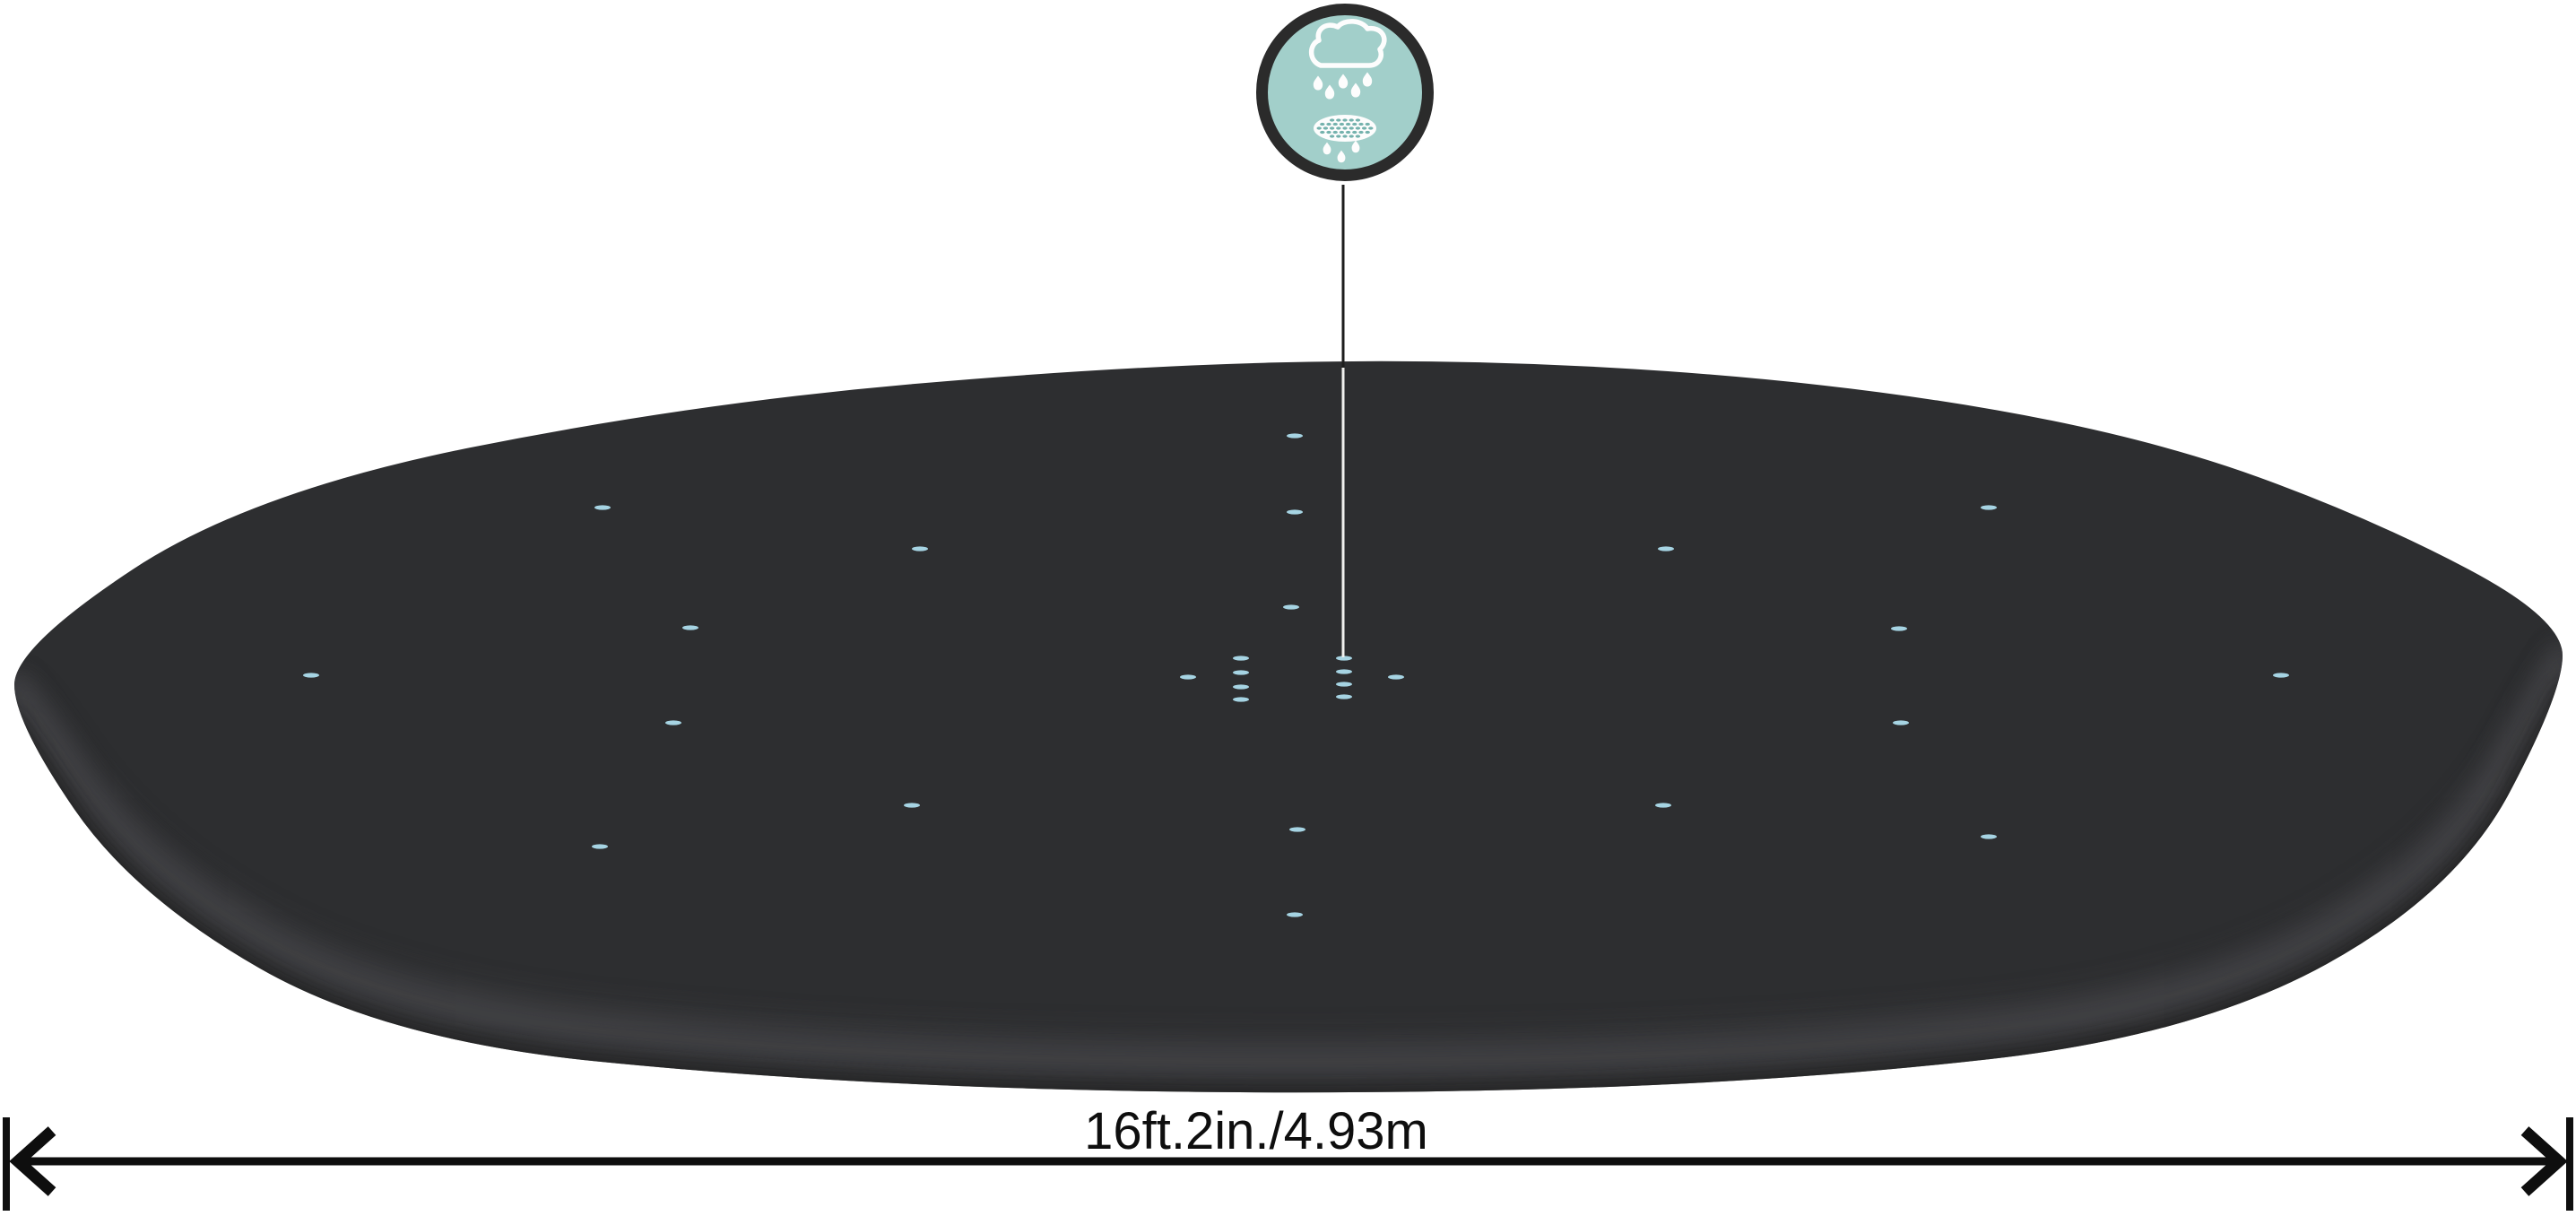  Describe the element at coordinates (32, 1161) in the screenshot. I see `arrow-left-icon` at that location.